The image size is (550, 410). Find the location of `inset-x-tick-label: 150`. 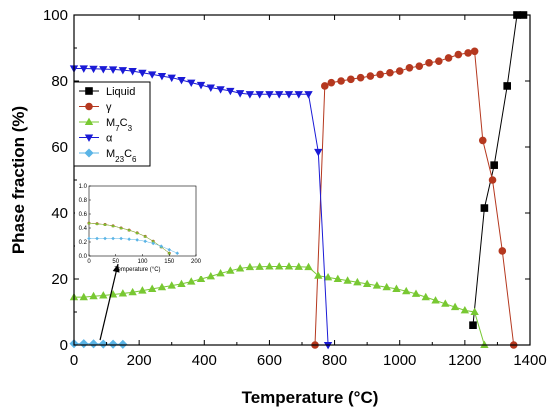

inset-x-tick-label: 150 is located at coordinates (169, 262).